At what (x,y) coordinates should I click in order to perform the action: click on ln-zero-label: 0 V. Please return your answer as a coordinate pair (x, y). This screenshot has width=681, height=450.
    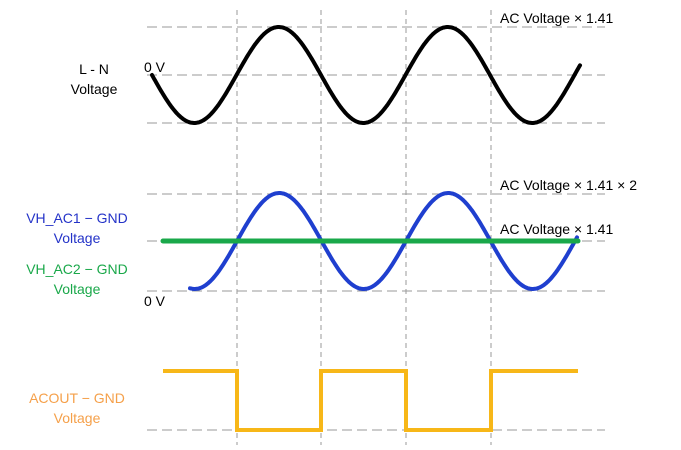
    Looking at the image, I should click on (155, 67).